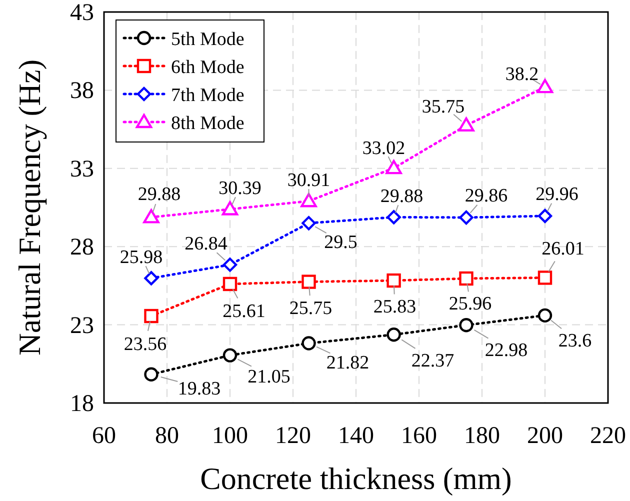 Image resolution: width=630 pixels, height=501 pixels. What do you see at coordinates (443, 107) in the screenshot?
I see `data-label: 35.75` at bounding box center [443, 107].